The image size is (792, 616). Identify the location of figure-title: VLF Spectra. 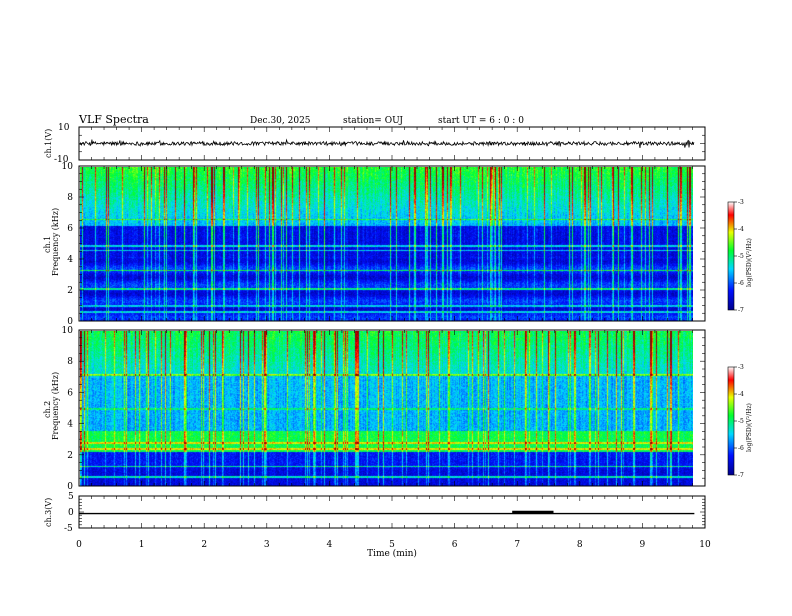
(113, 119).